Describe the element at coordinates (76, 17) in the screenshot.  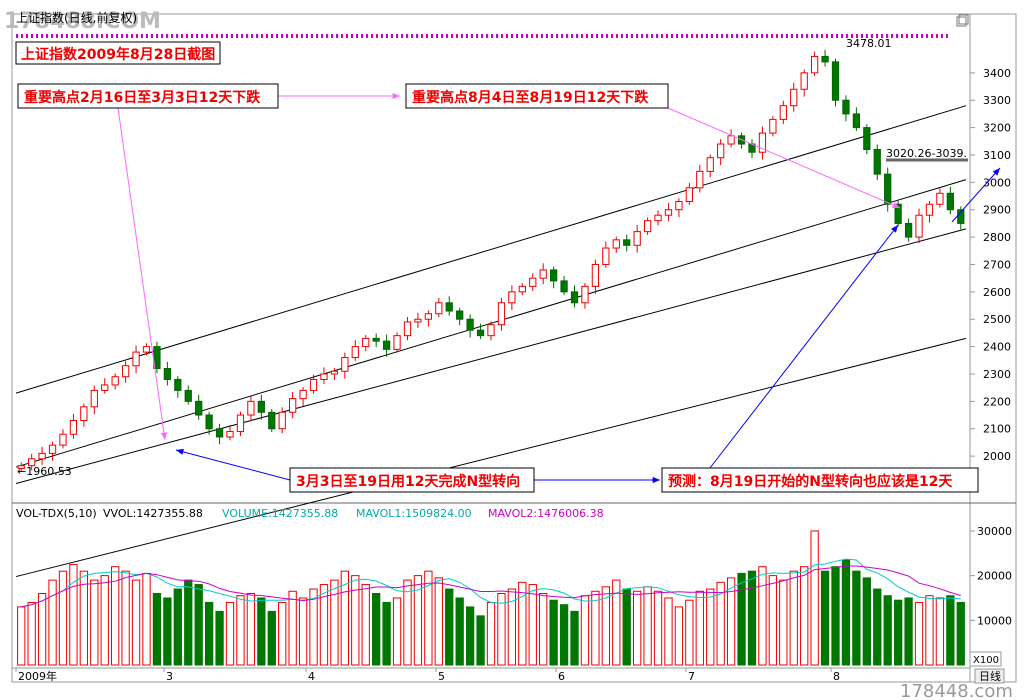
I see `window-title: 上证指数(日线,前复权)` at that location.